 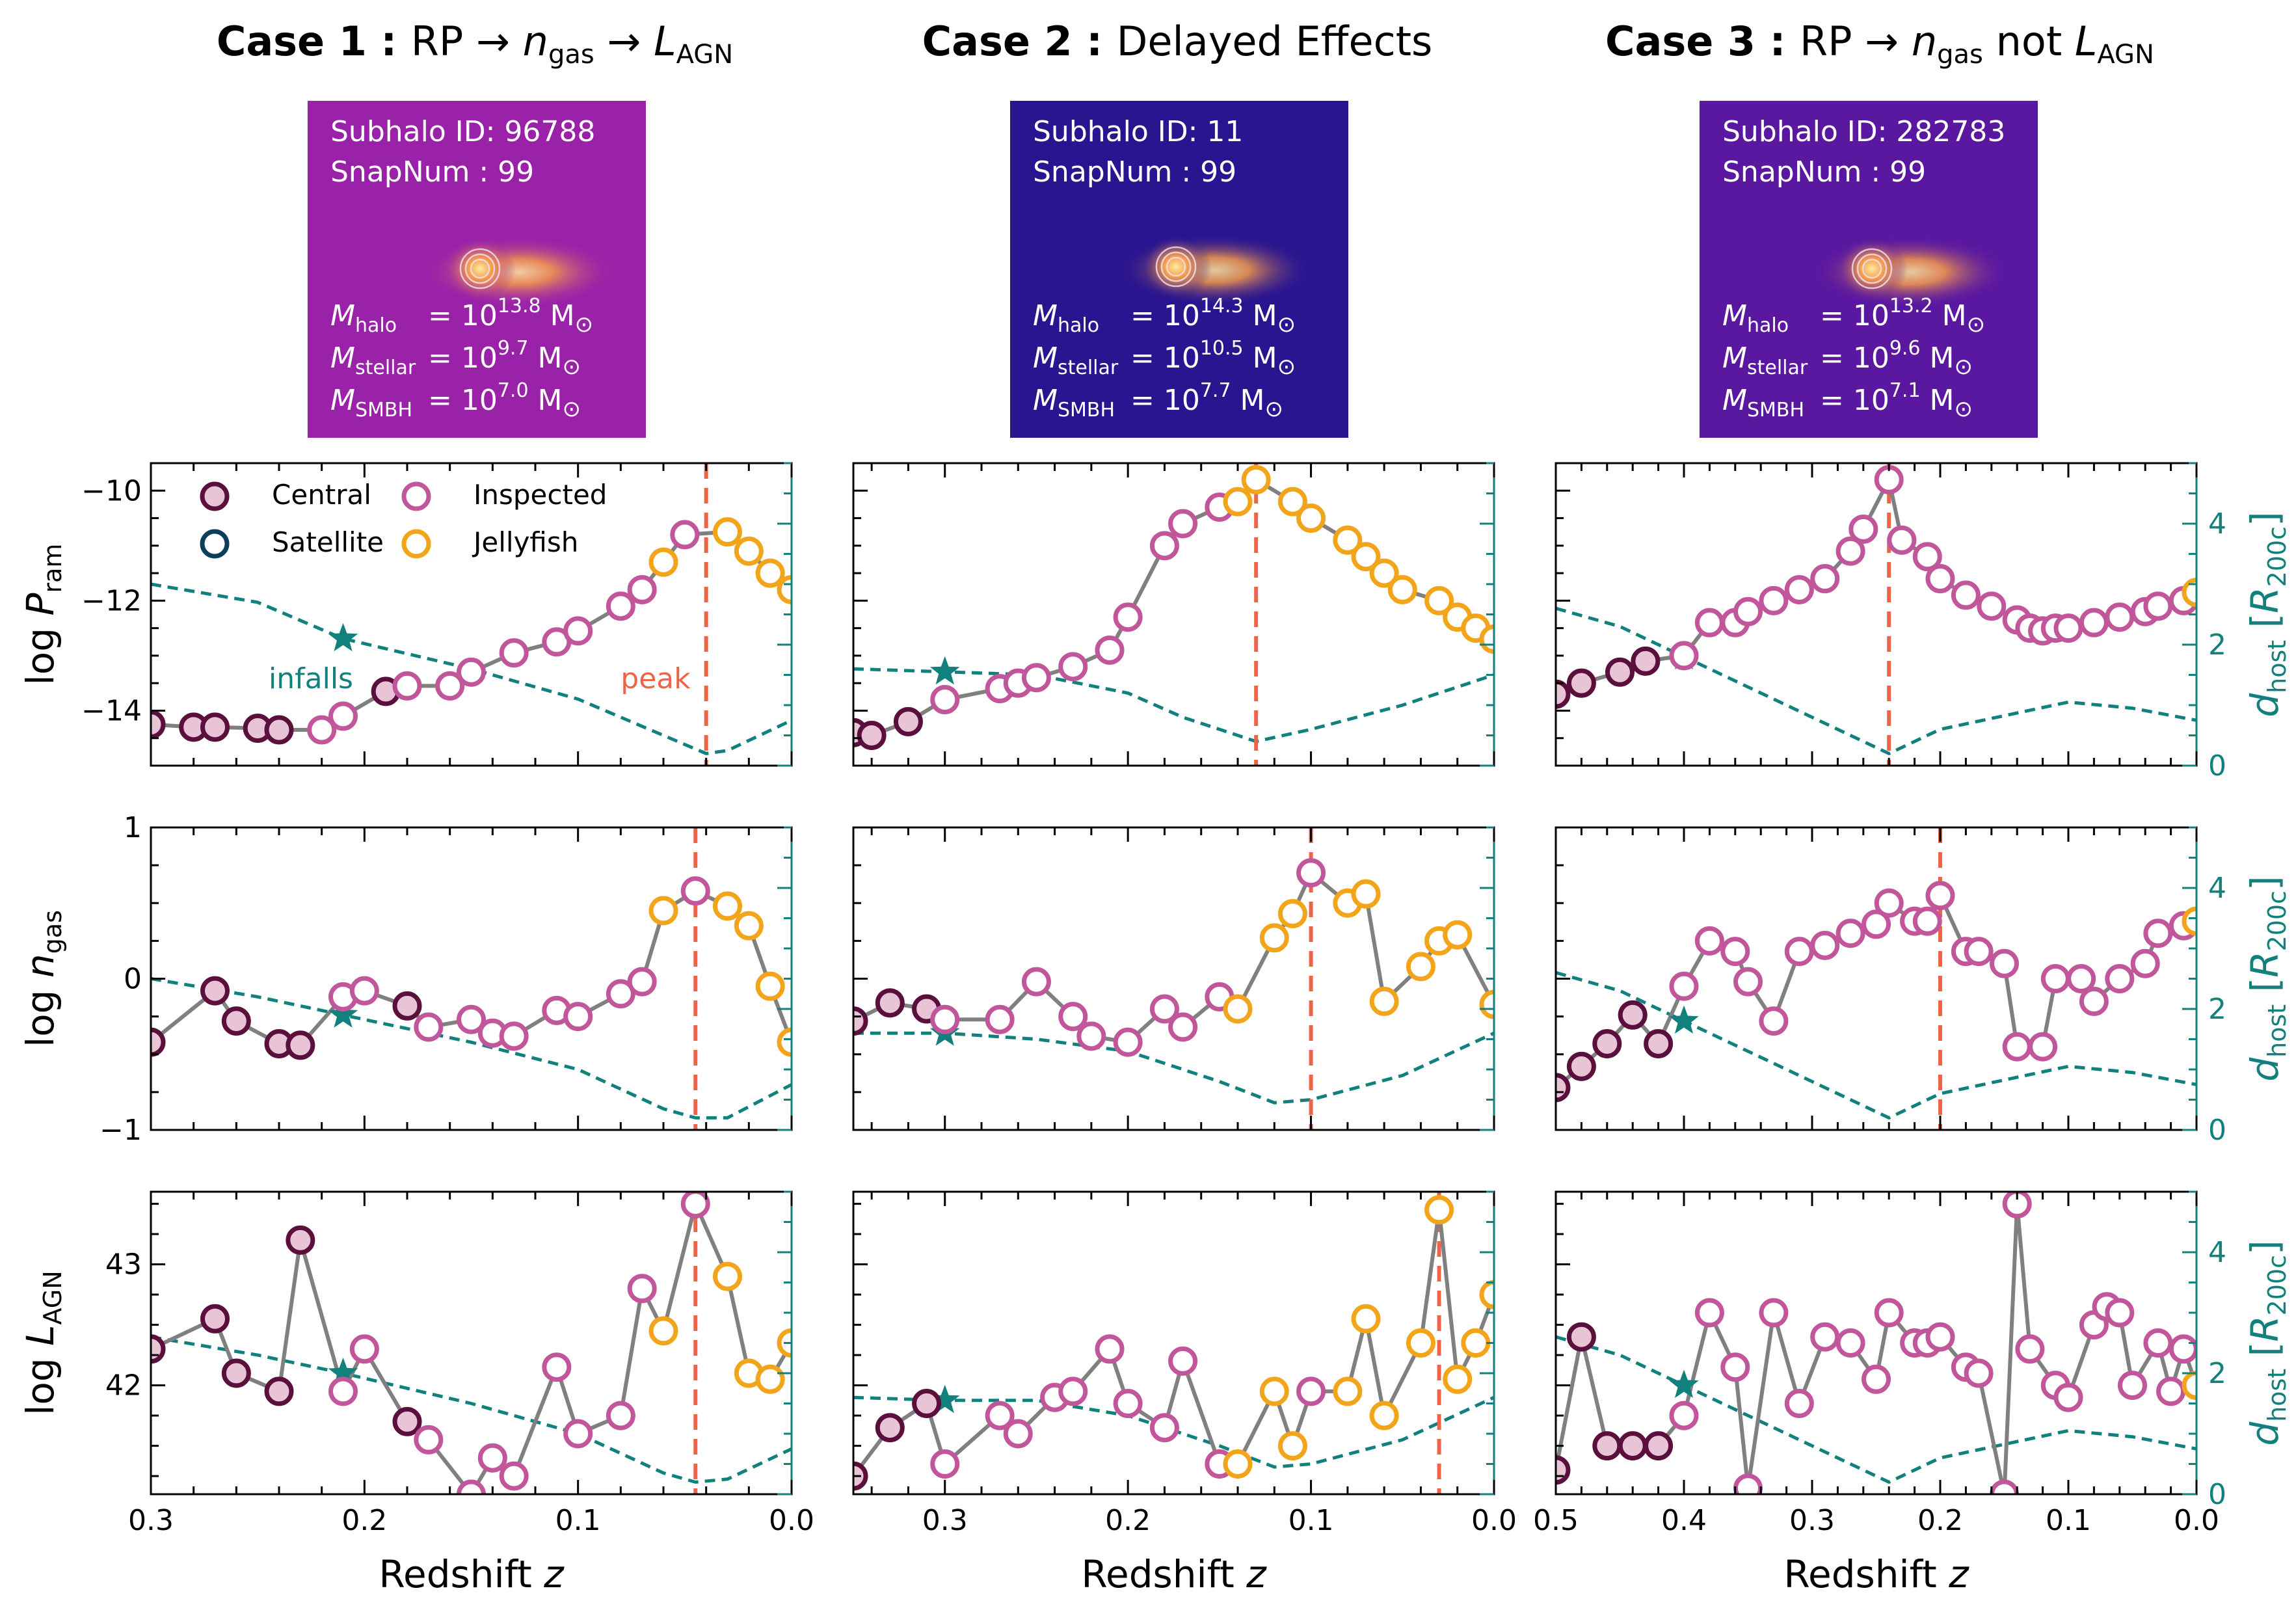 What do you see at coordinates (504, 400) in the screenshot?
I see `mass-value-SMBH: = 107.0 M⊙` at bounding box center [504, 400].